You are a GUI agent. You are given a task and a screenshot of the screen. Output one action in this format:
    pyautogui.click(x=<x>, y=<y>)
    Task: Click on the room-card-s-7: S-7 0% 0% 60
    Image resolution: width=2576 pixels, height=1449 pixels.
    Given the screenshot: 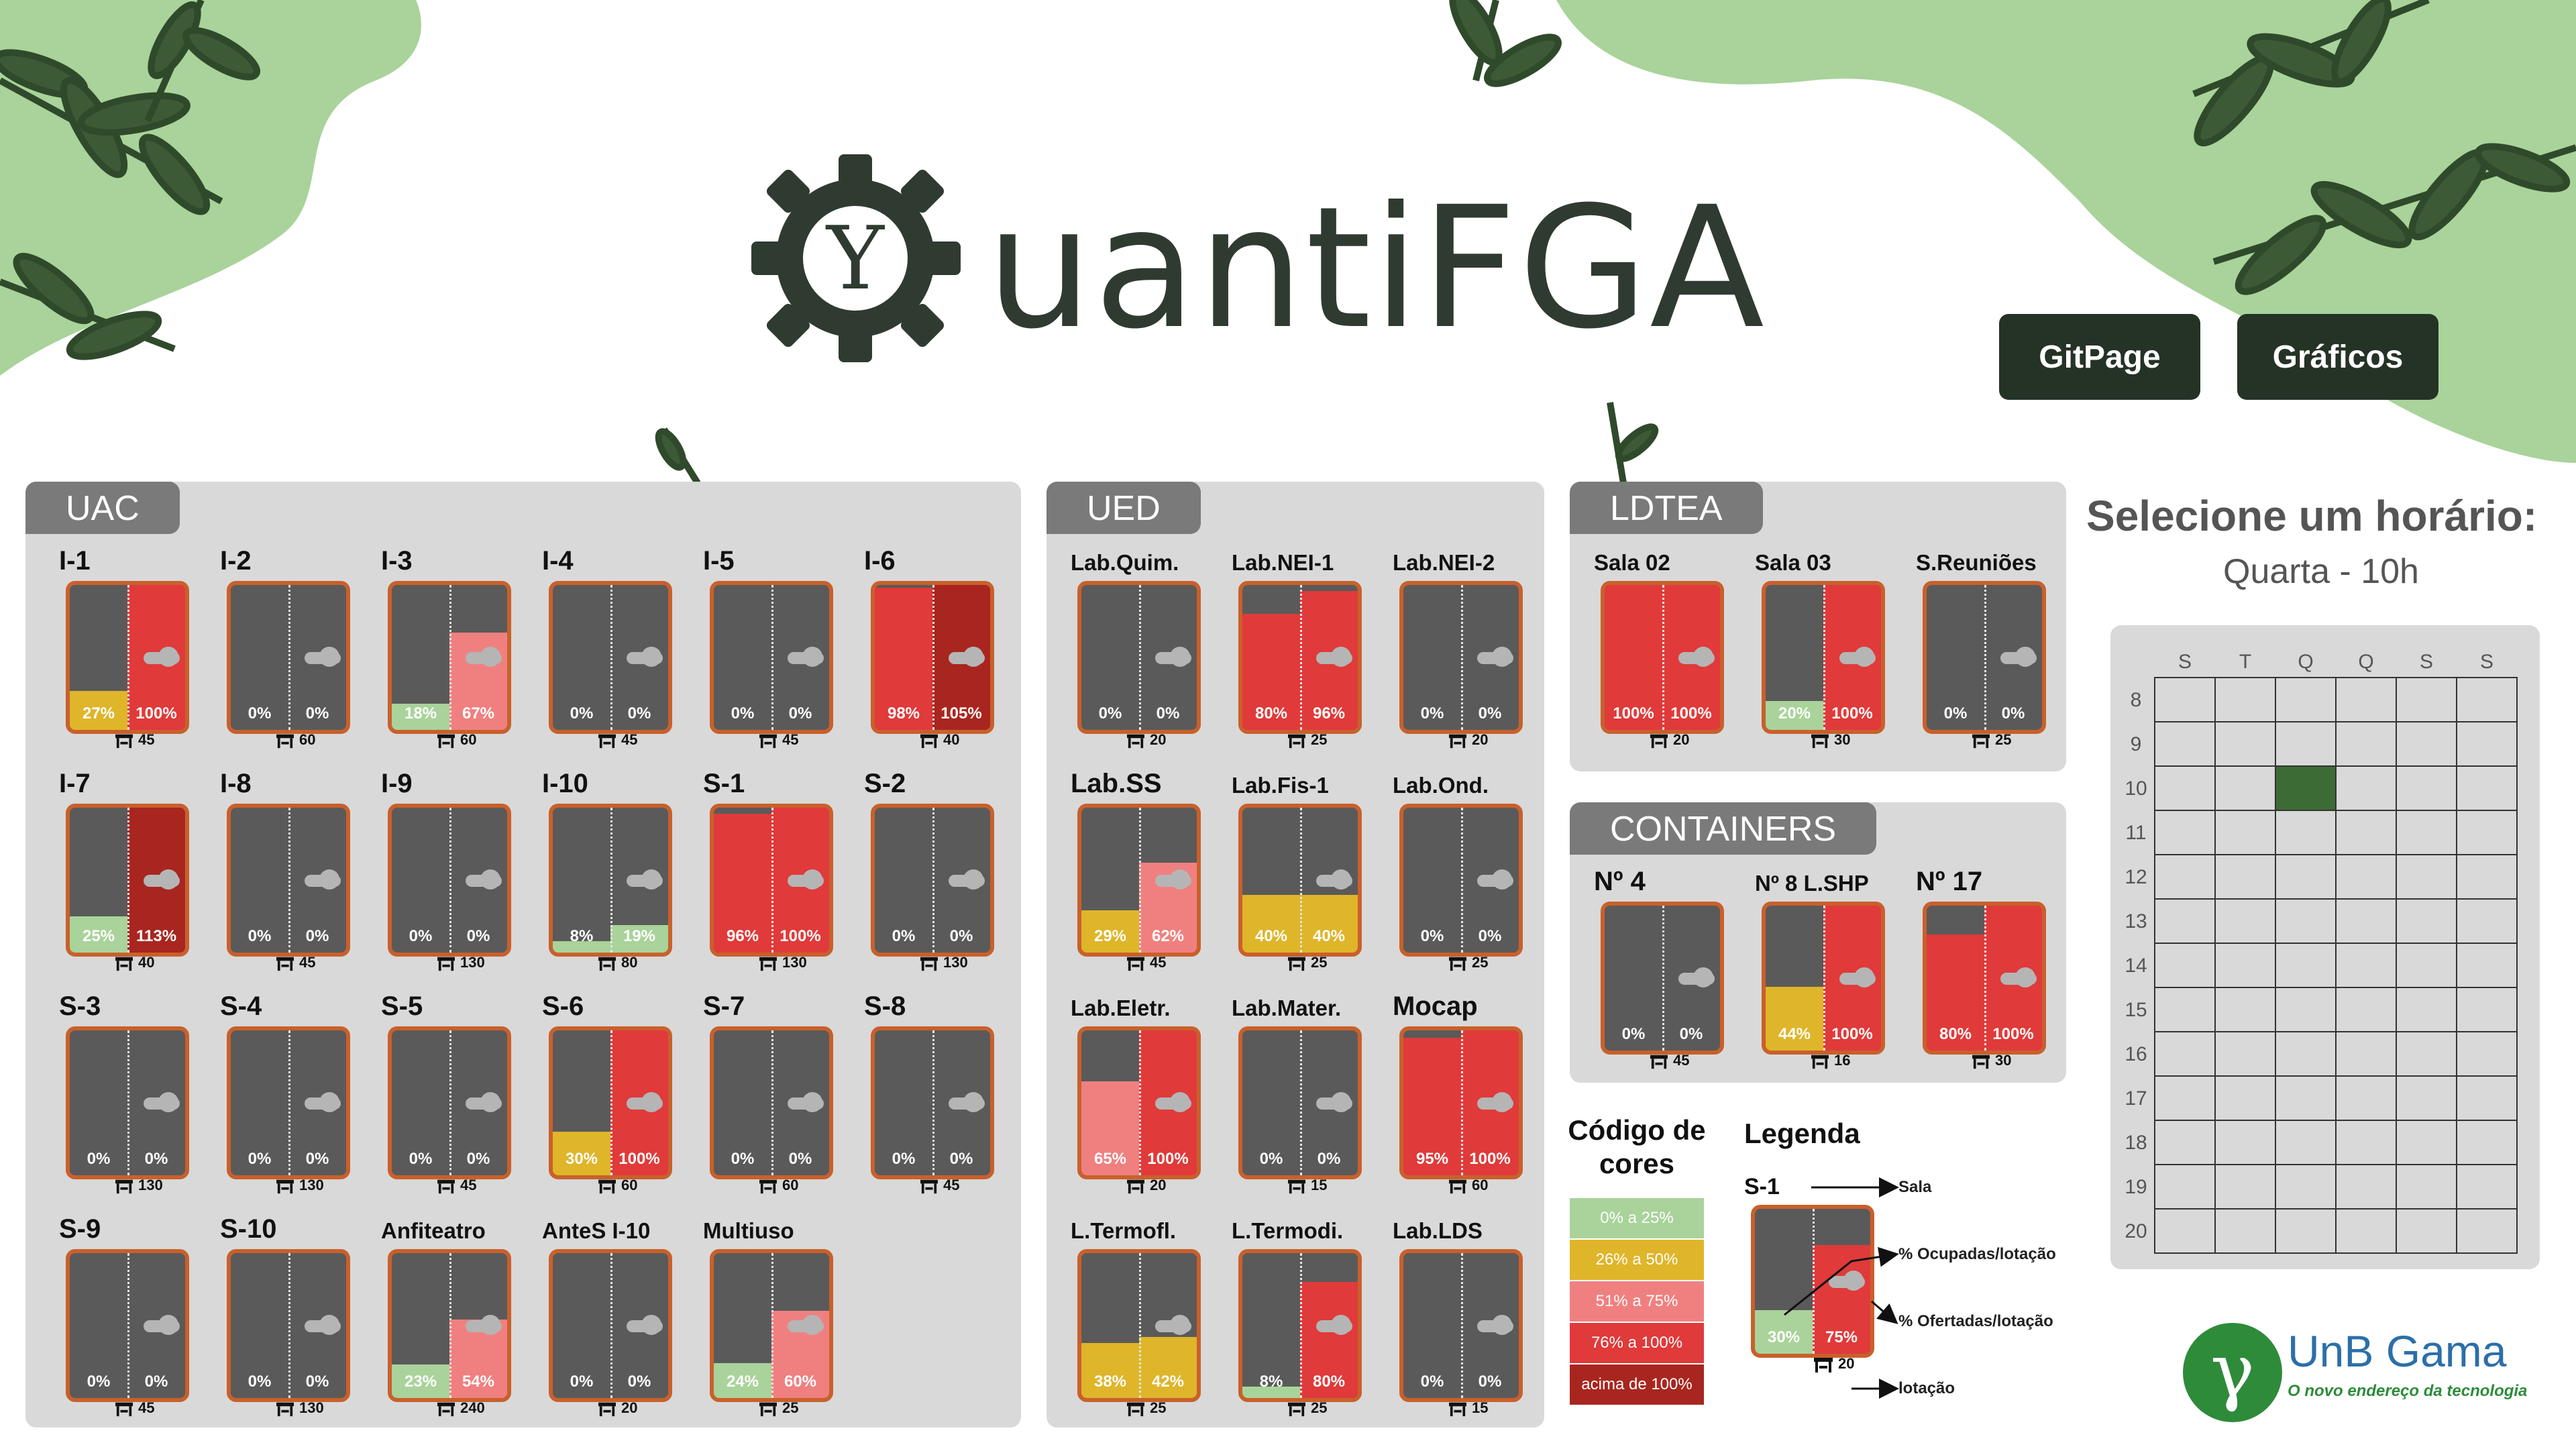 What is the action you would take?
    pyautogui.click(x=770, y=1098)
    